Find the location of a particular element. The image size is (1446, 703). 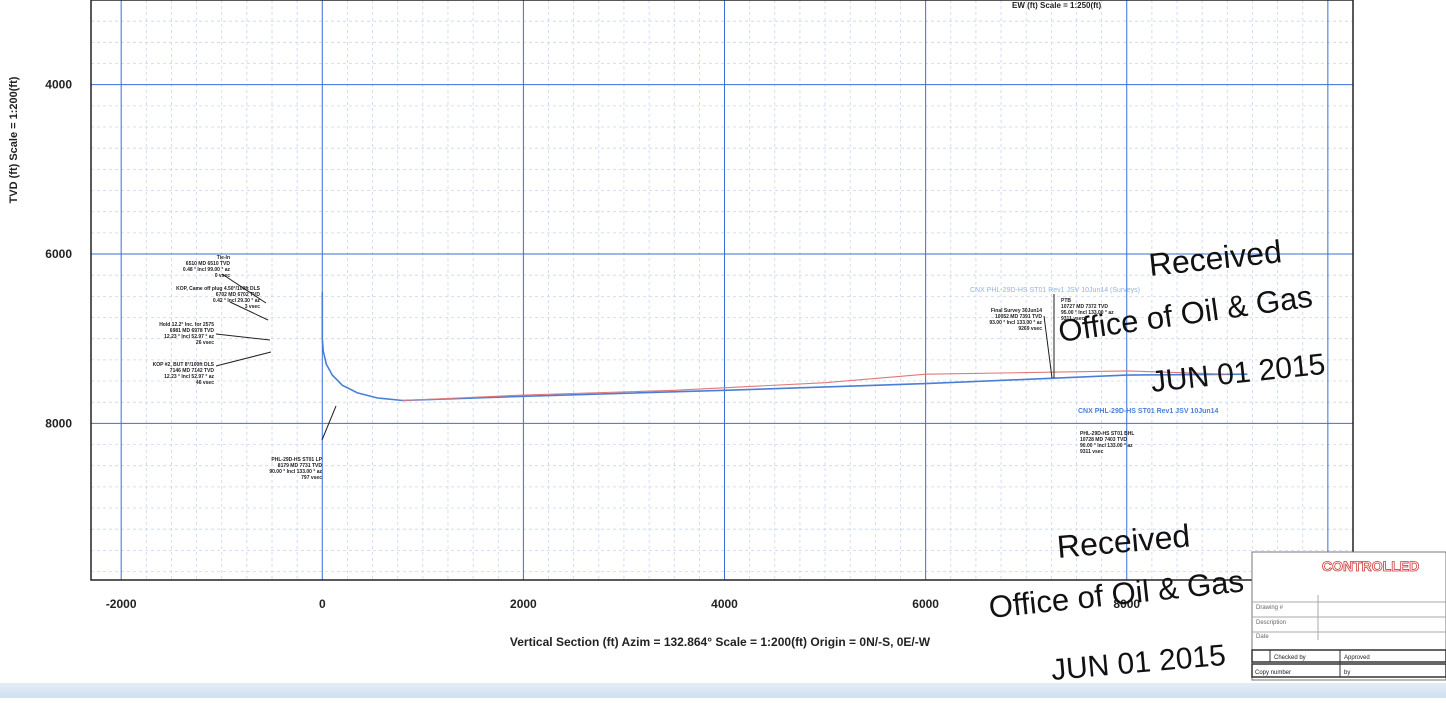

leader-kop is located at coordinates (249, 311).